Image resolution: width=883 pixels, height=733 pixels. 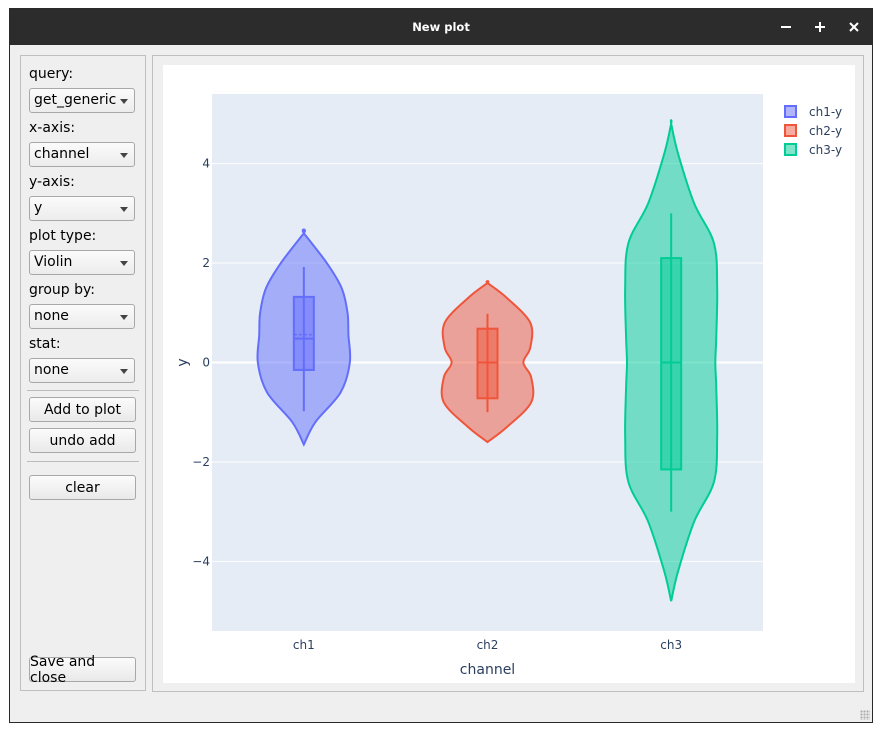 I want to click on plottype-label: plot type:, so click(x=63, y=236).